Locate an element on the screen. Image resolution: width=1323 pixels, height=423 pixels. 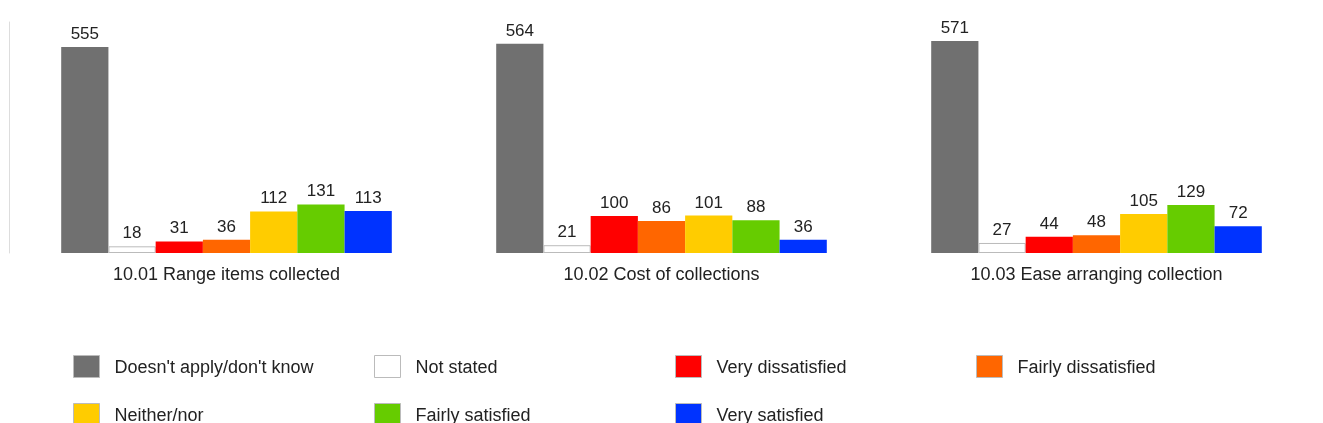
data-label: 72 is located at coordinates (1238, 213).